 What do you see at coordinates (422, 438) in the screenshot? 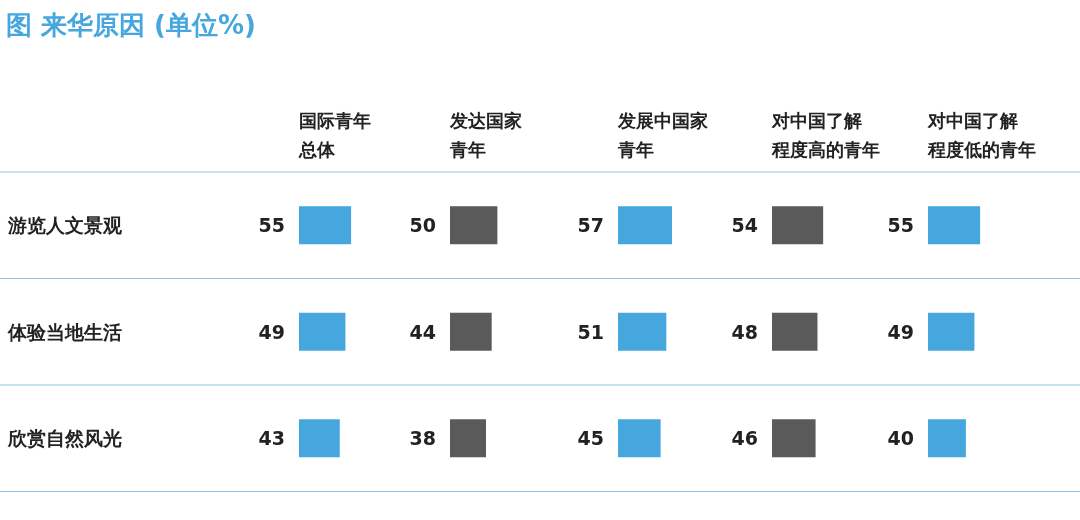
I see `data-label: 38` at bounding box center [422, 438].